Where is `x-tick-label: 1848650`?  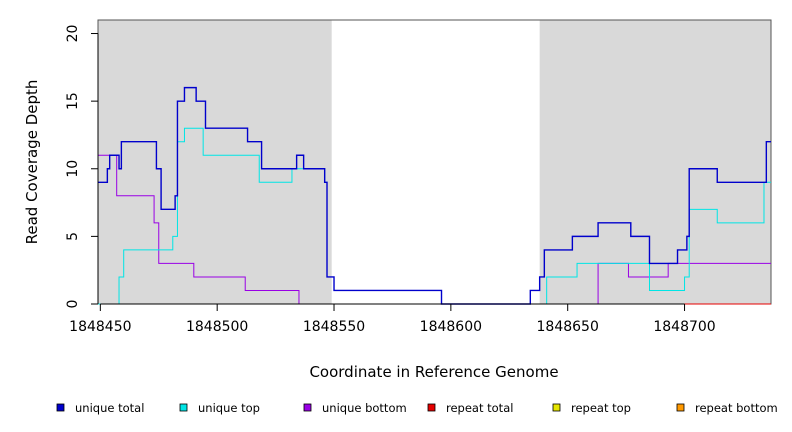
x-tick-label: 1848650 is located at coordinates (568, 327).